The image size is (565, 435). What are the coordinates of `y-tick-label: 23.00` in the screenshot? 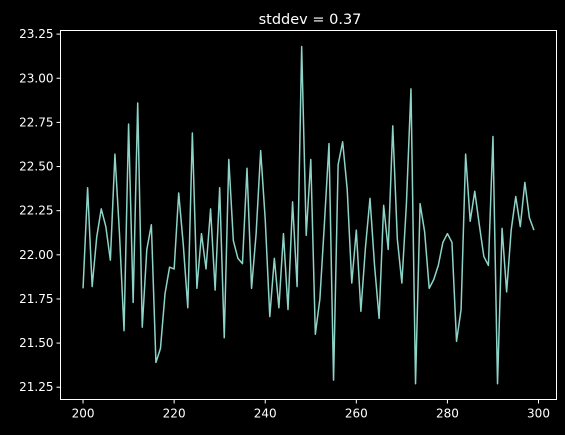 It's located at (36, 78).